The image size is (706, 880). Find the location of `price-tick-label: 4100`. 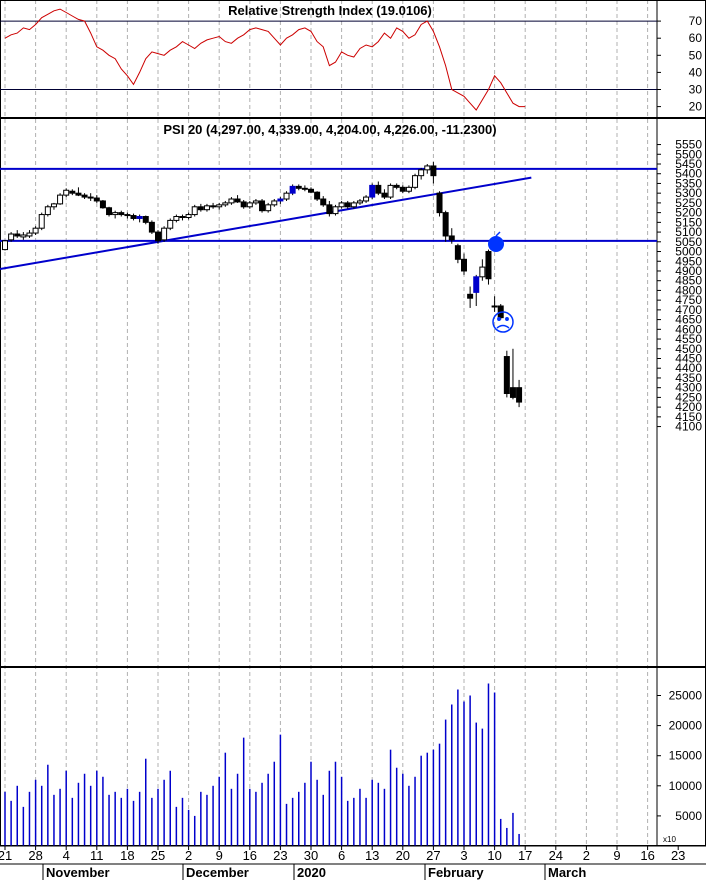

price-tick-label: 4100 is located at coordinates (688, 427).